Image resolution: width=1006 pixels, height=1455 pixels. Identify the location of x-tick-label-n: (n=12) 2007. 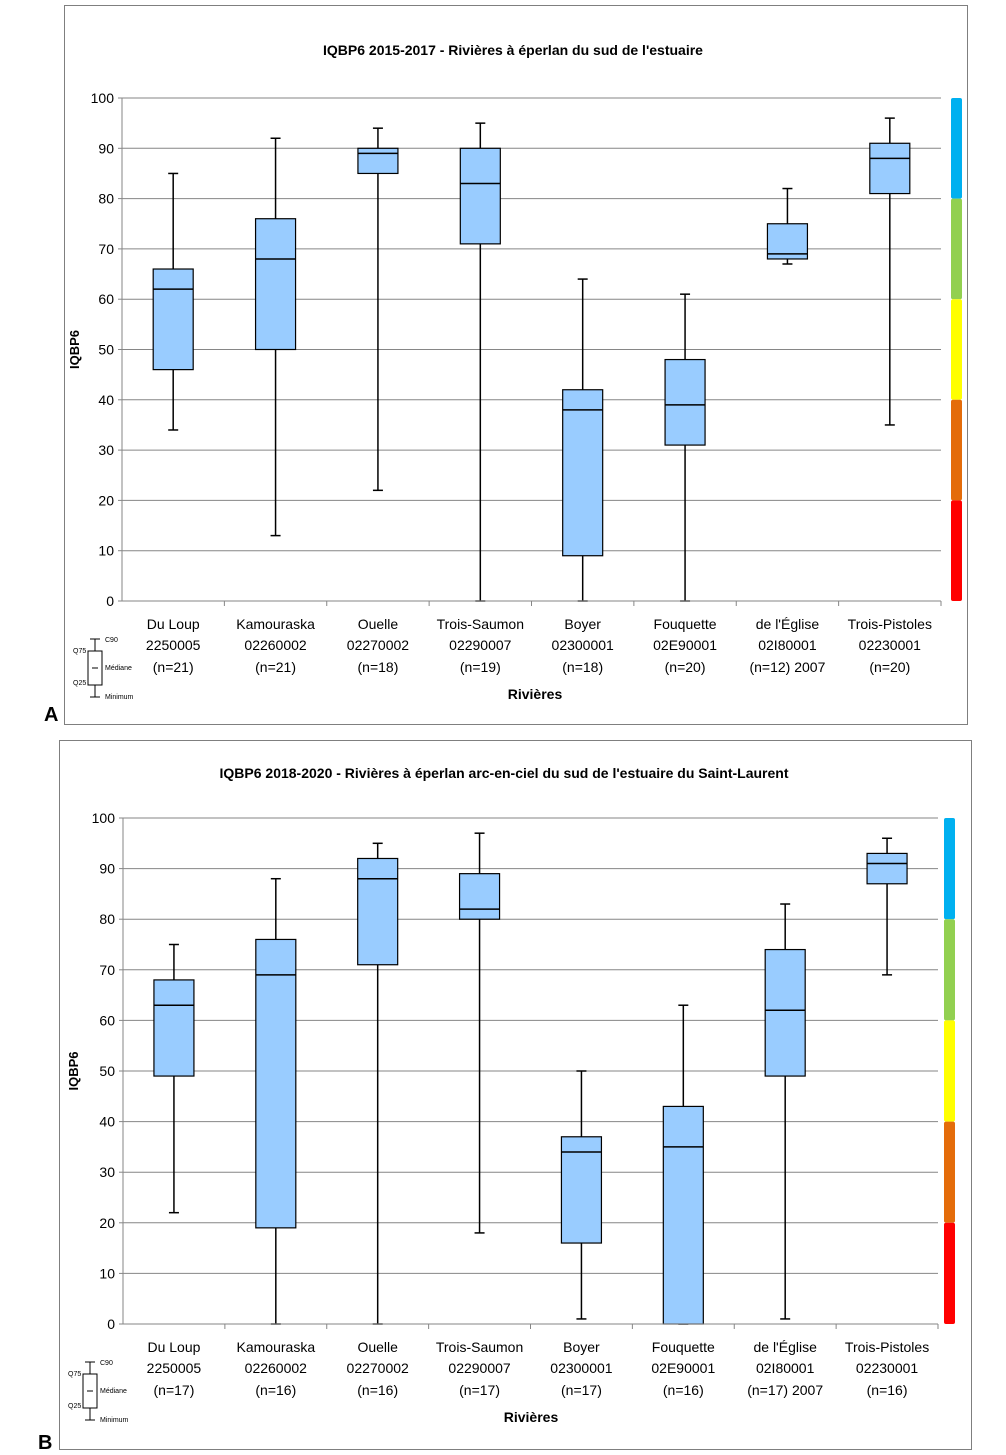
(787, 667).